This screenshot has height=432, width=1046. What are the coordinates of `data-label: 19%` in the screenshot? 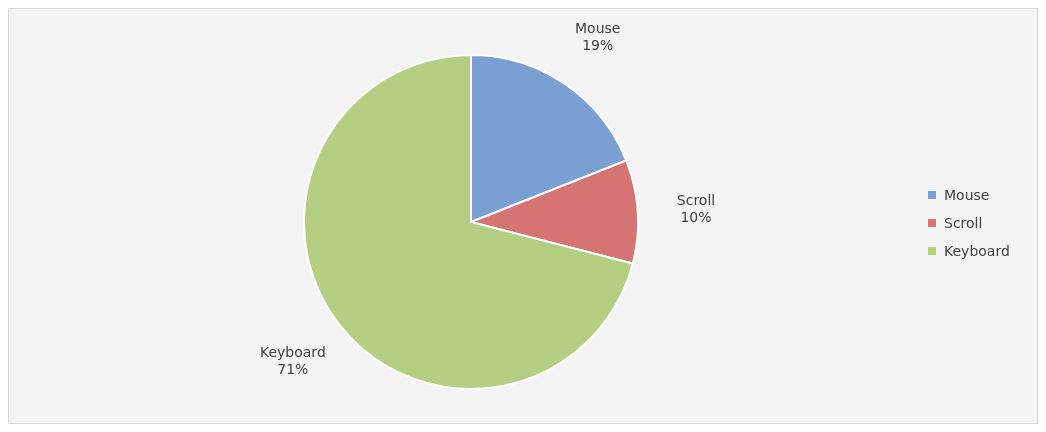 It's located at (598, 44).